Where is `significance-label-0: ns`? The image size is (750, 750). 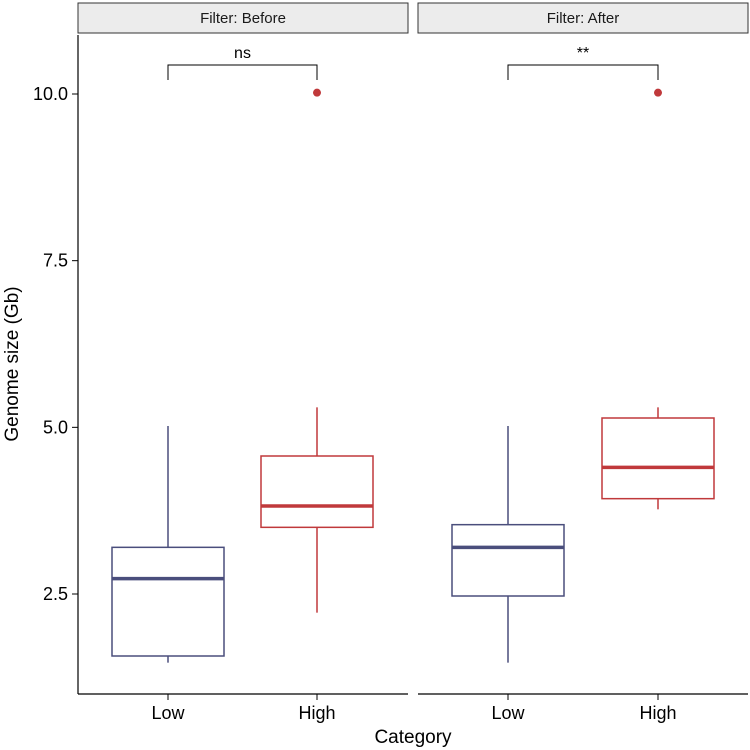
significance-label-0: ns is located at coordinates (242, 53).